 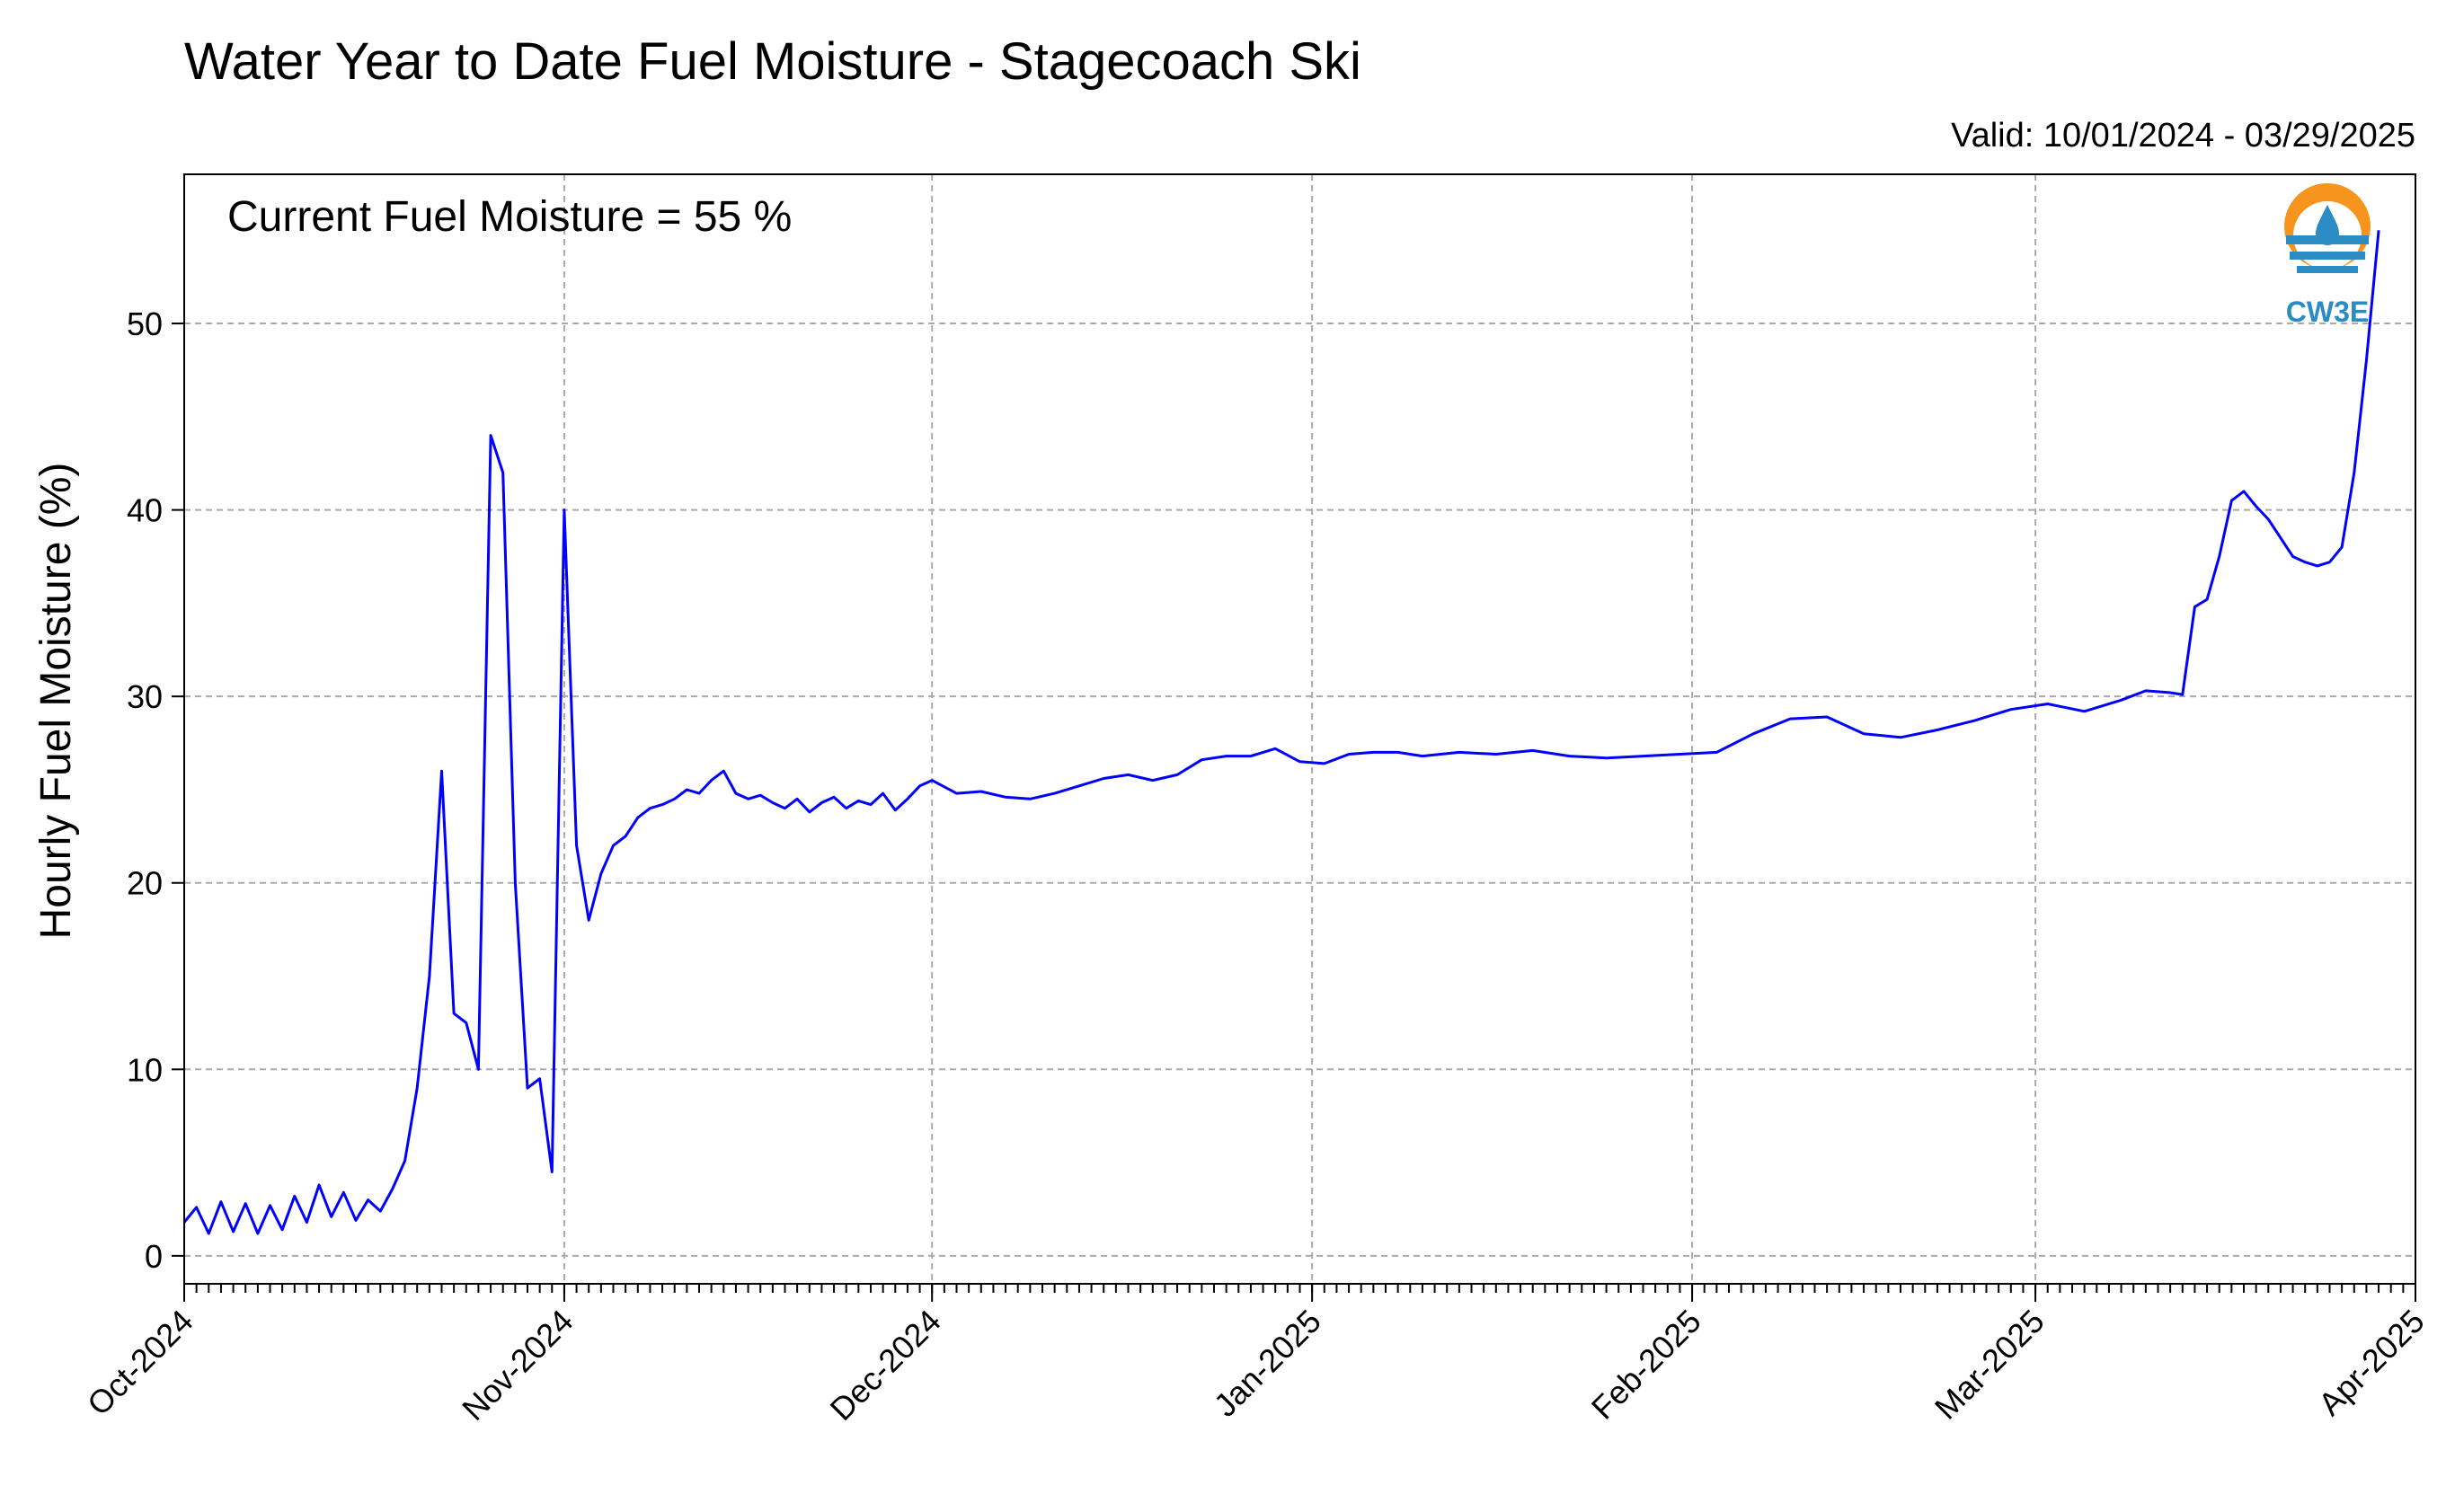 I want to click on x-tick-label: Apr-2025, so click(x=2371, y=1363).